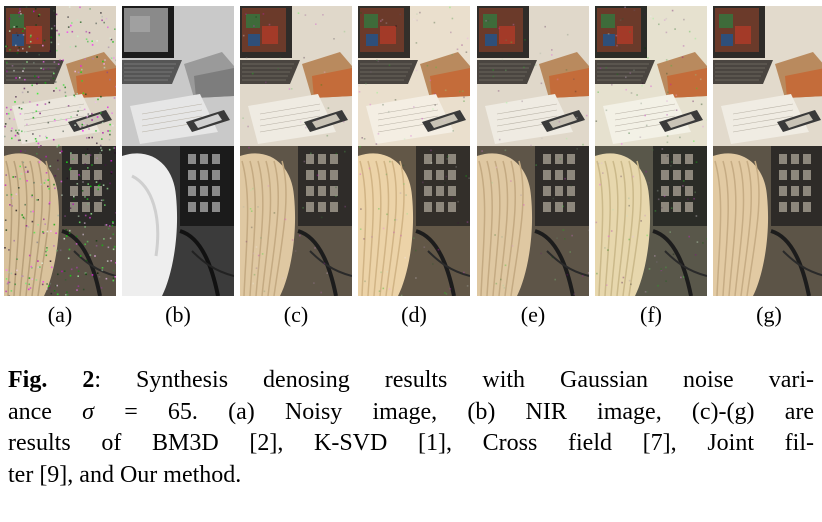  Describe the element at coordinates (296, 314) in the screenshot. I see `subfigure-label: (c)` at that location.